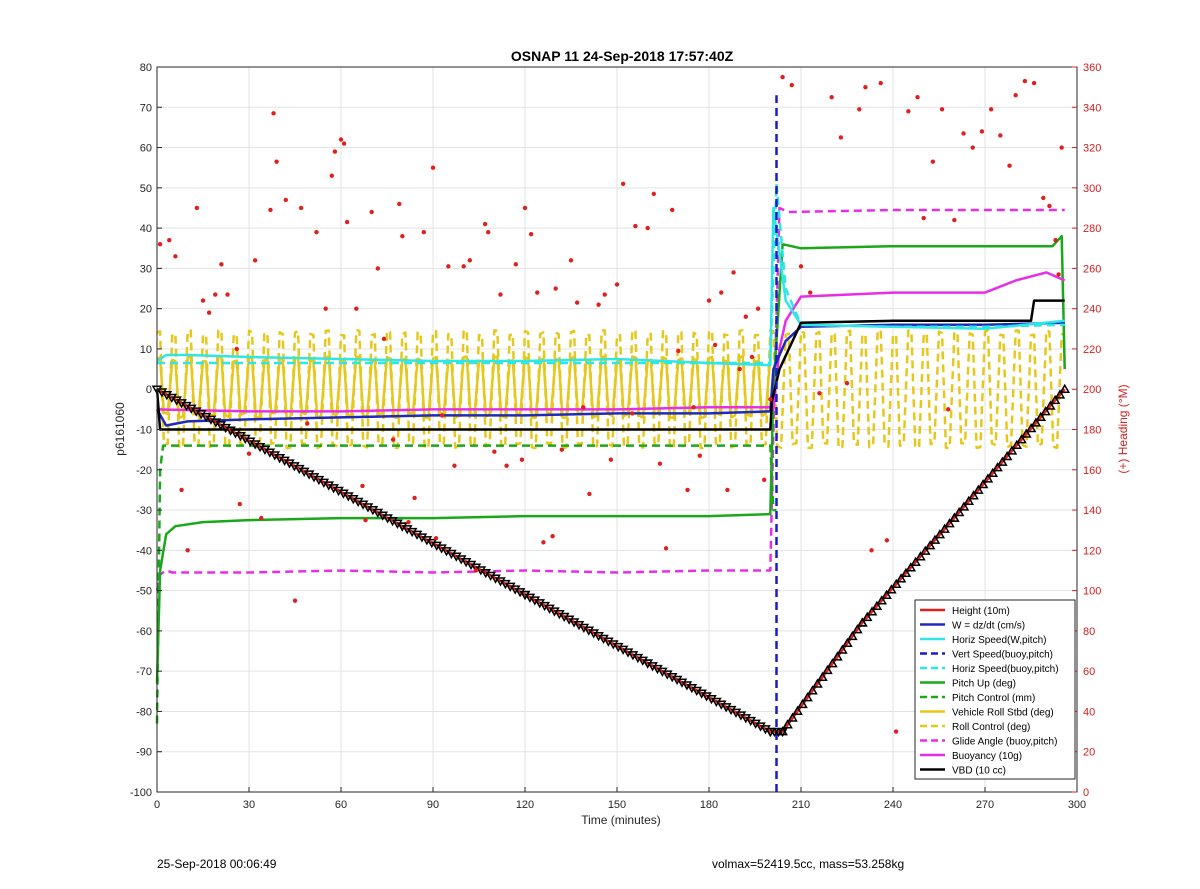 The height and width of the screenshot is (889, 1200). Describe the element at coordinates (149, 390) in the screenshot. I see `y-tick-label: 0` at that location.